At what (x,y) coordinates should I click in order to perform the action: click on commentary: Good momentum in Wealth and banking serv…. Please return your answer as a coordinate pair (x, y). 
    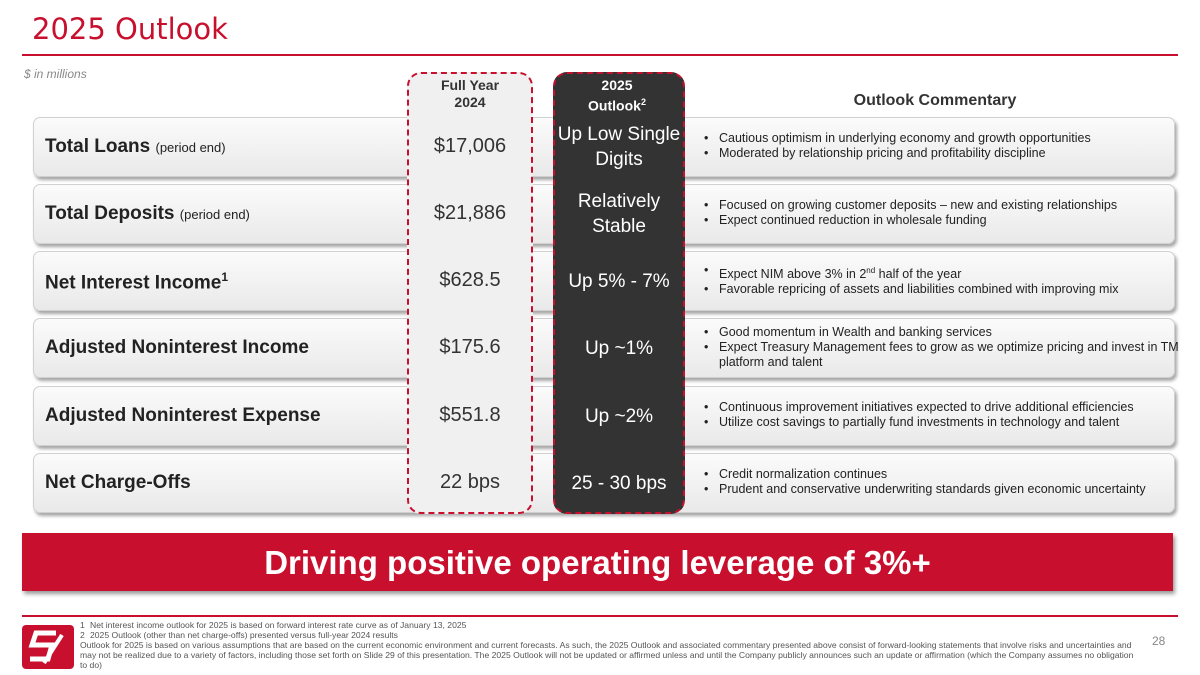
    Looking at the image, I should click on (942, 347).